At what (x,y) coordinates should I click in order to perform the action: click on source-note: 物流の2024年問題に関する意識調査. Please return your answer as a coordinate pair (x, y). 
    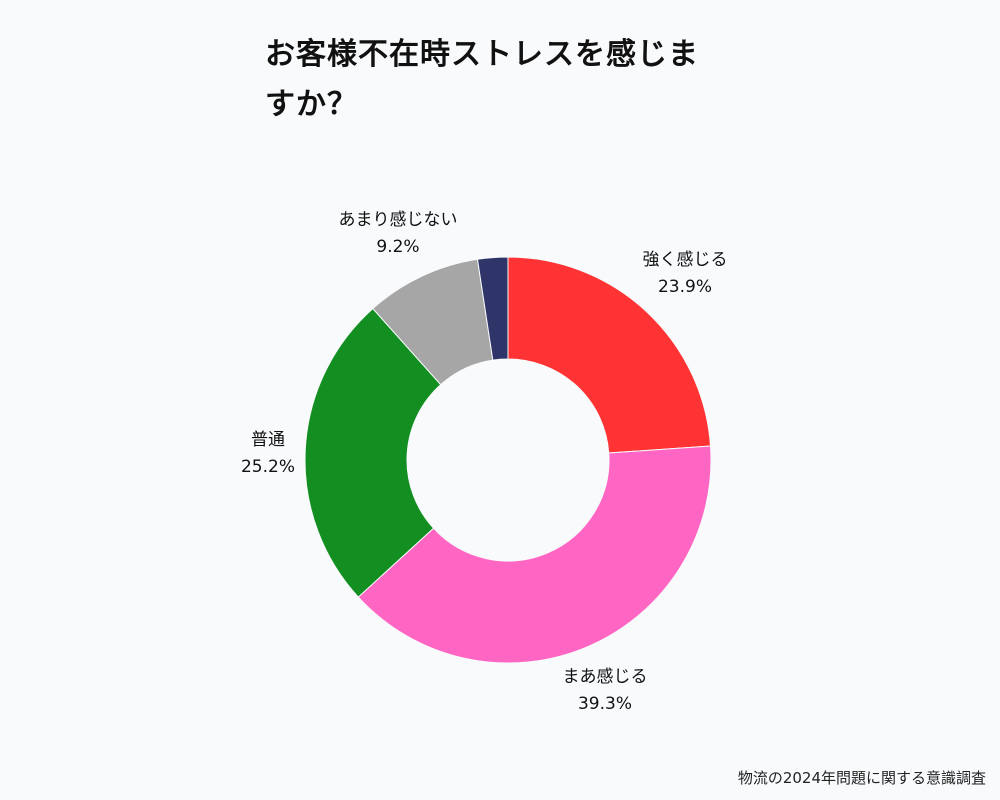
    Looking at the image, I should click on (861, 778).